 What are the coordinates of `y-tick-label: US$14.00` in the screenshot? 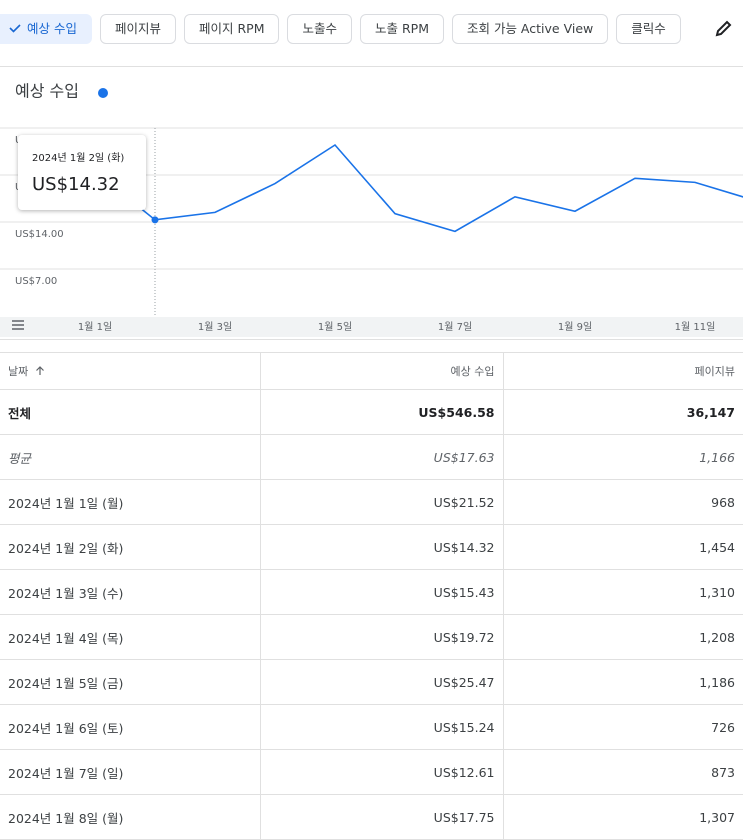 It's located at (39, 234).